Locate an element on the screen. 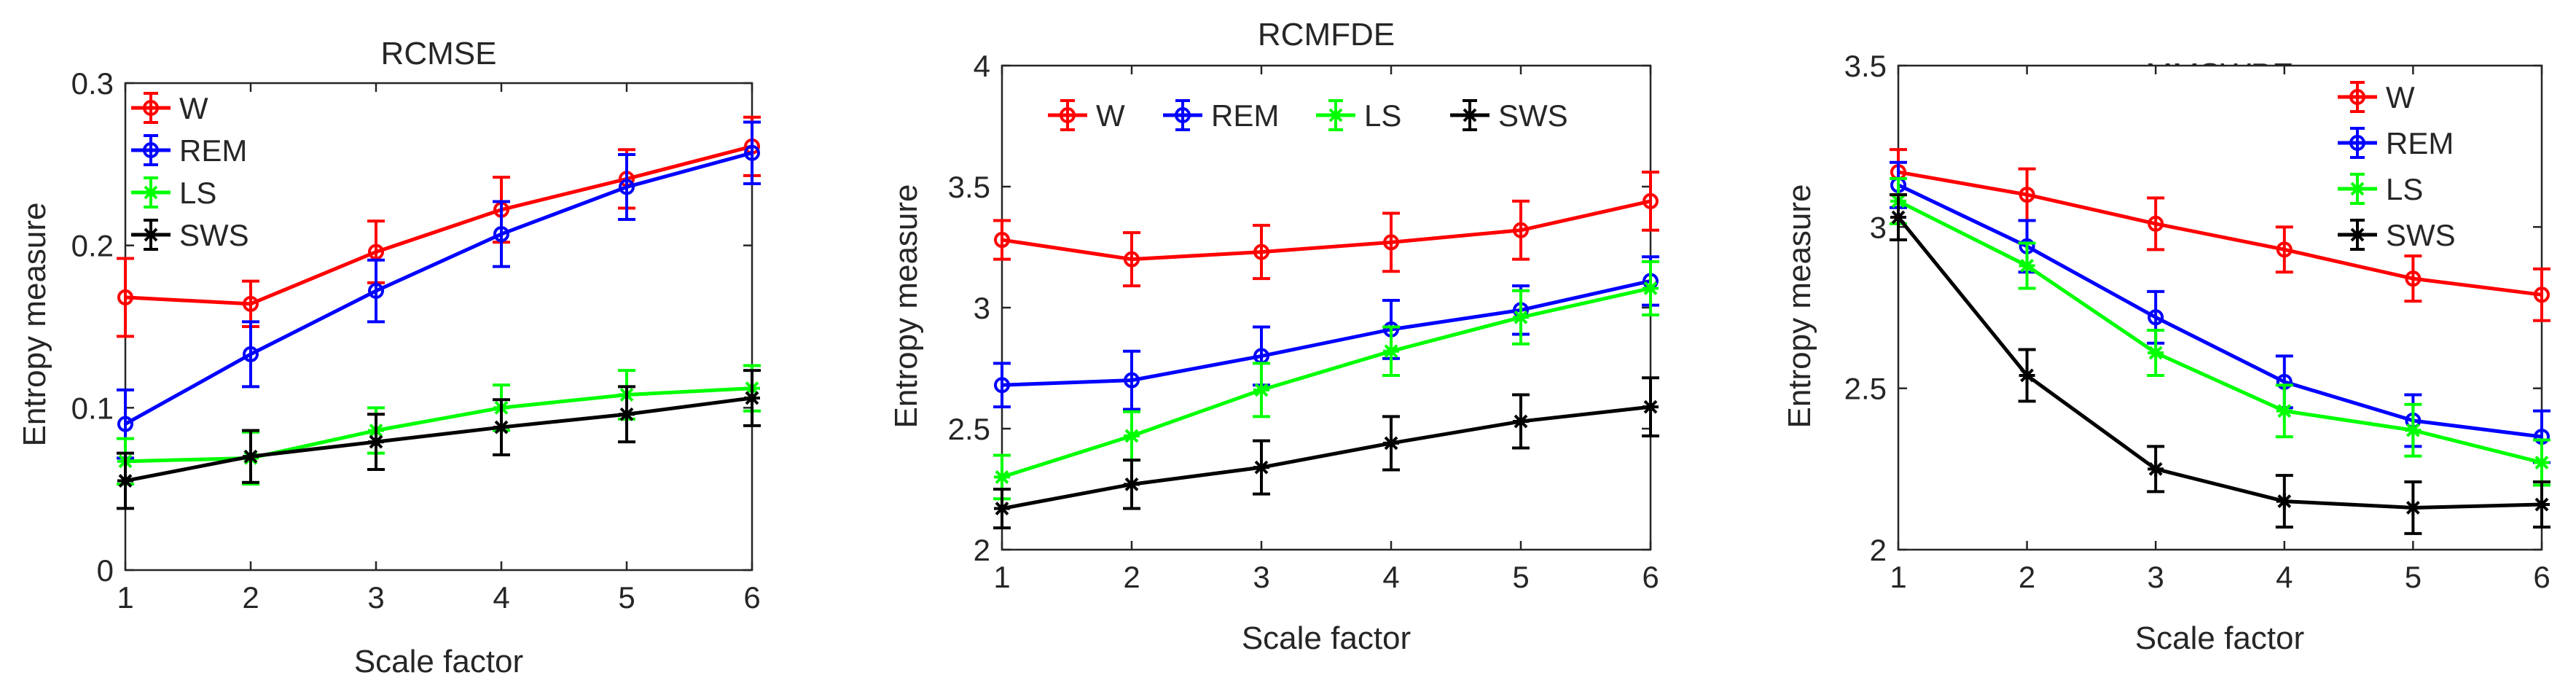  y-tick-label: 2.5 is located at coordinates (969, 429).